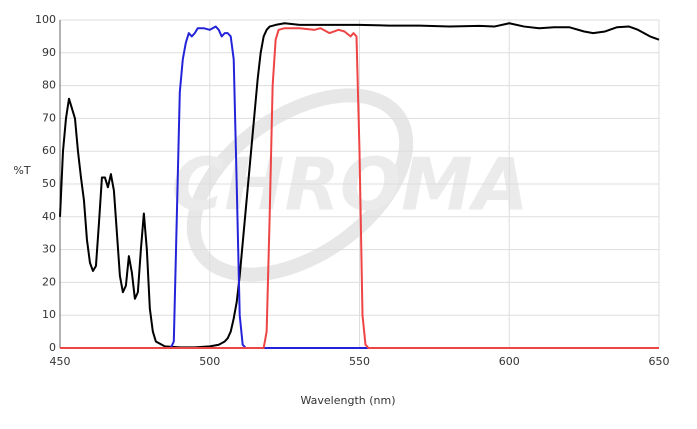 Image resolution: width=697 pixels, height=429 pixels. I want to click on x-tick-label: 650, so click(659, 361).